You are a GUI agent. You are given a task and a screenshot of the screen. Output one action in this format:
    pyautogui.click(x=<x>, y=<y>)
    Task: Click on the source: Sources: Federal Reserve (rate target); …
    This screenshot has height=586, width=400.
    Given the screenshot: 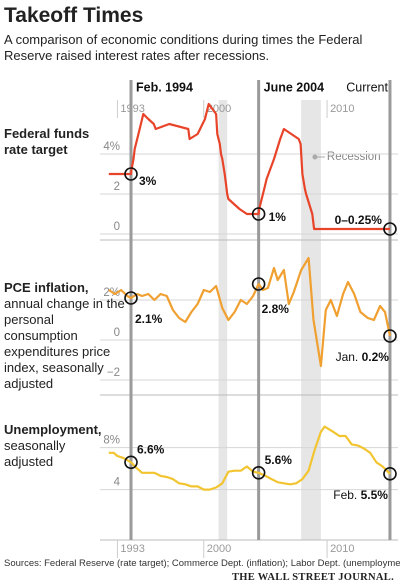 What is the action you would take?
    pyautogui.click(x=202, y=563)
    